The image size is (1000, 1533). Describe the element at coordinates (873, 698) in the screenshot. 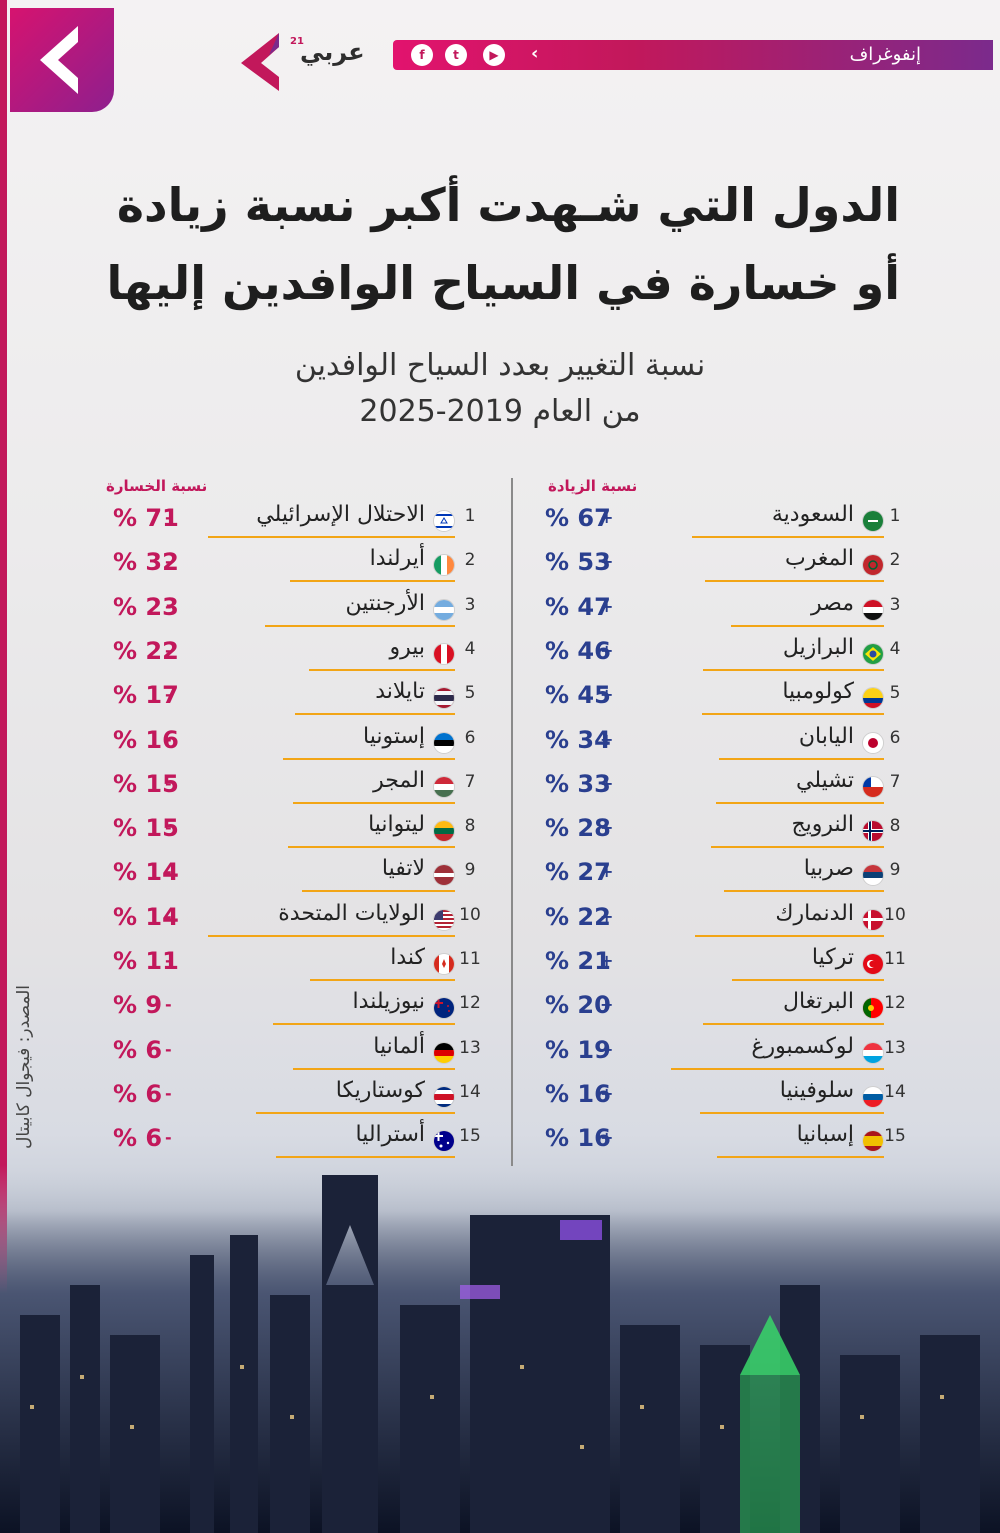

I see `colombia-flag-icon` at that location.